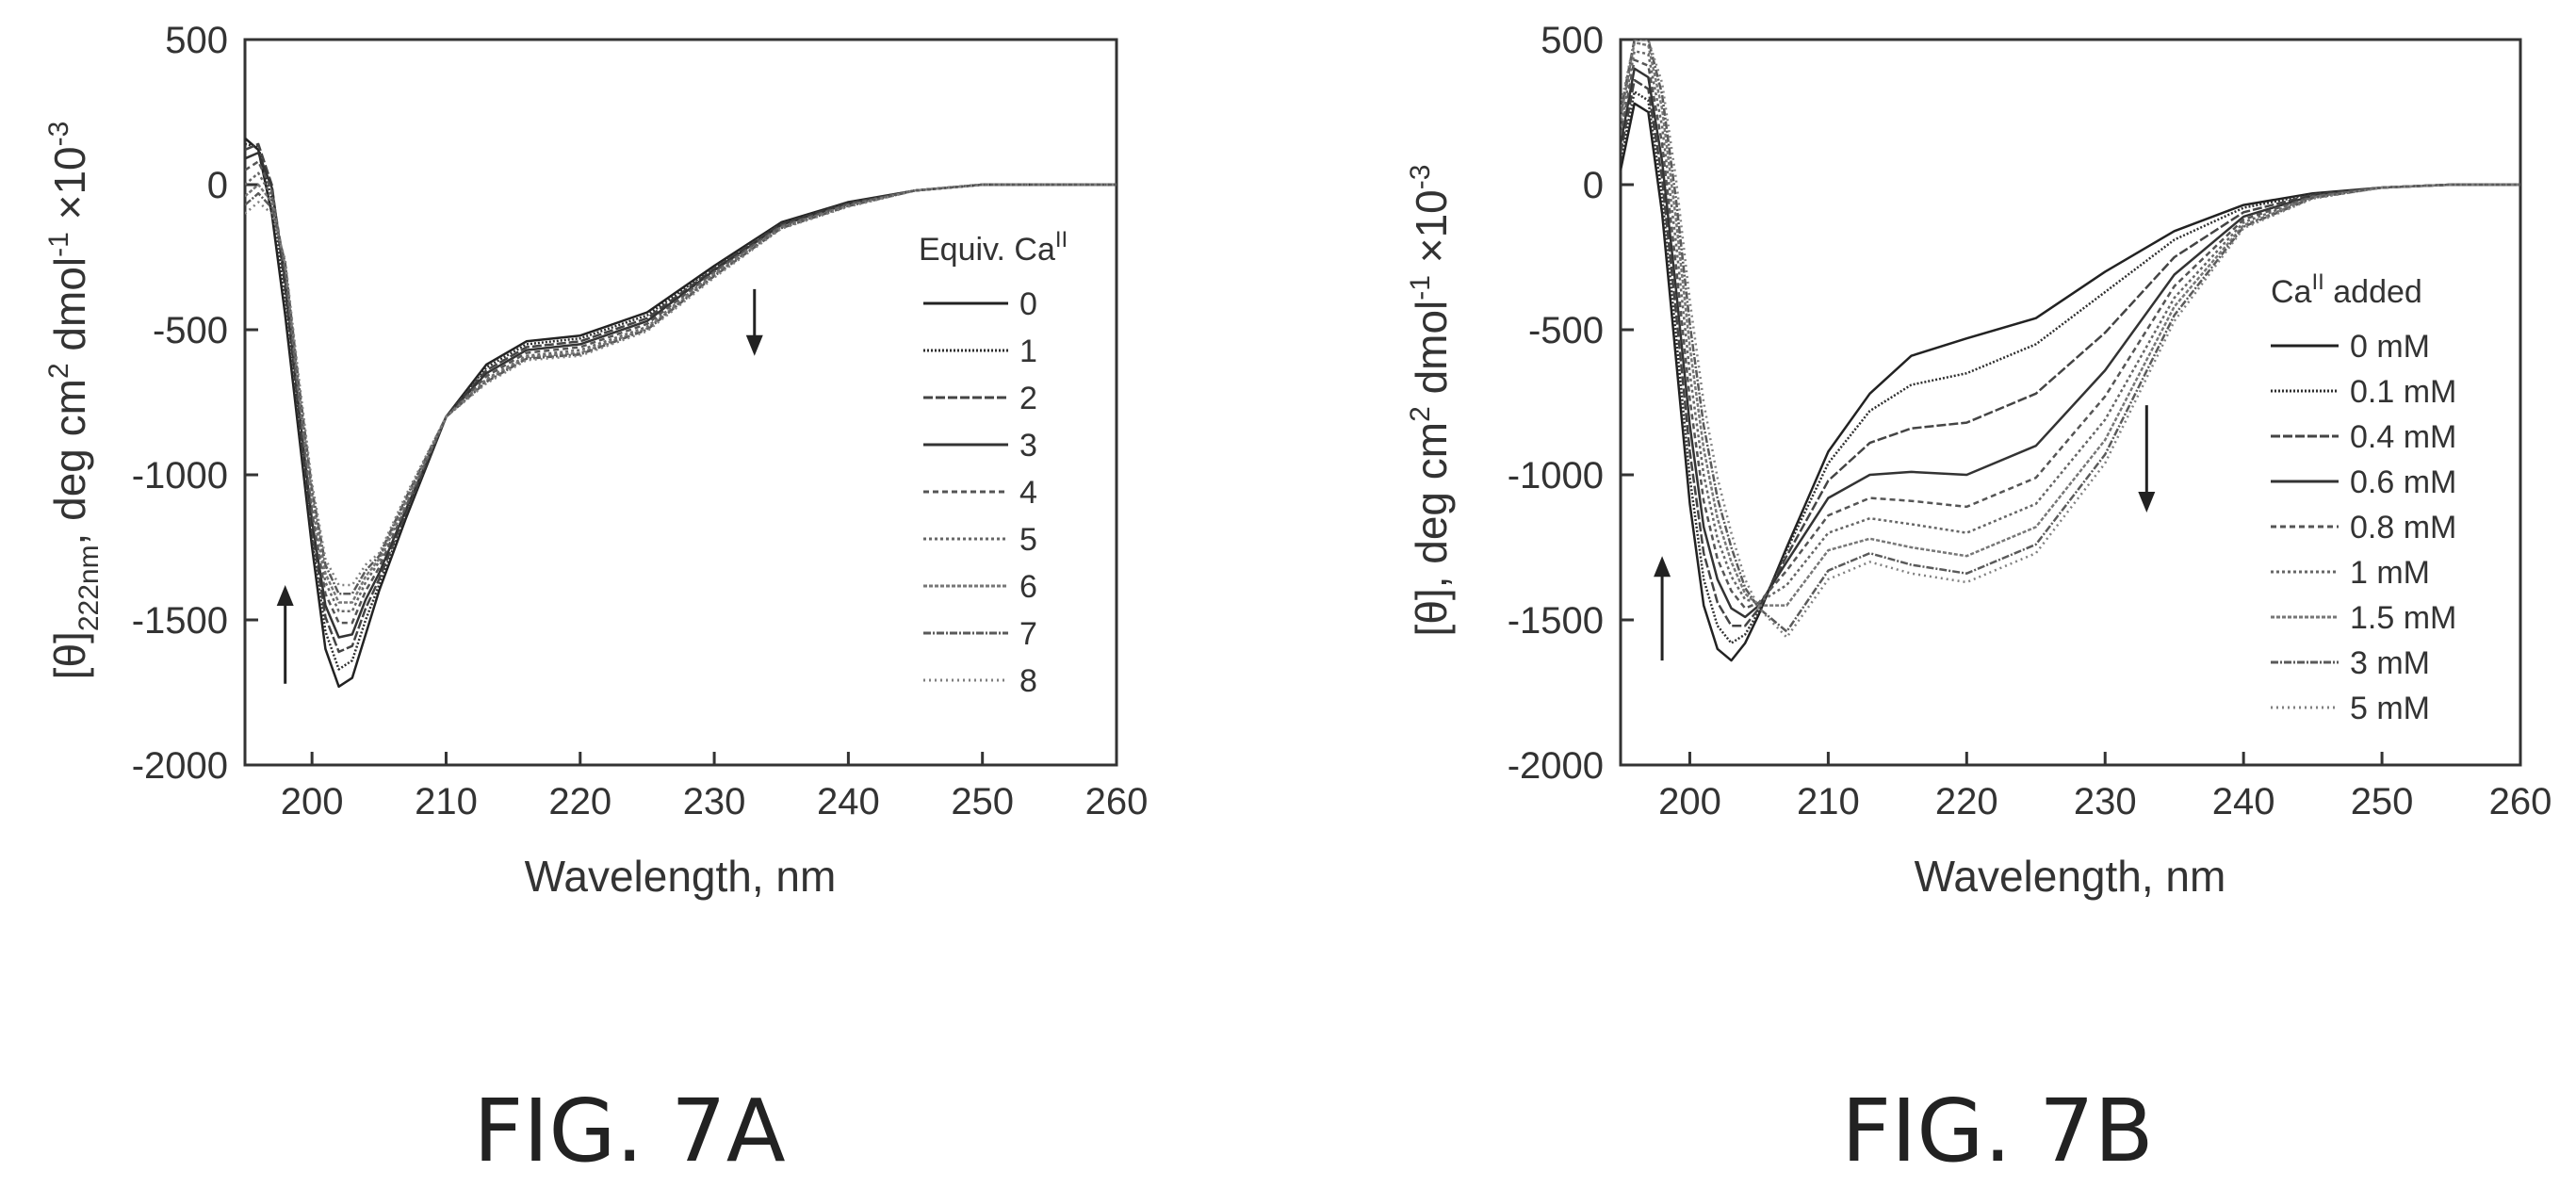 The image size is (2576, 1188). Describe the element at coordinates (1905, 533) in the screenshot. I see `trend-arrows-7b` at that location.